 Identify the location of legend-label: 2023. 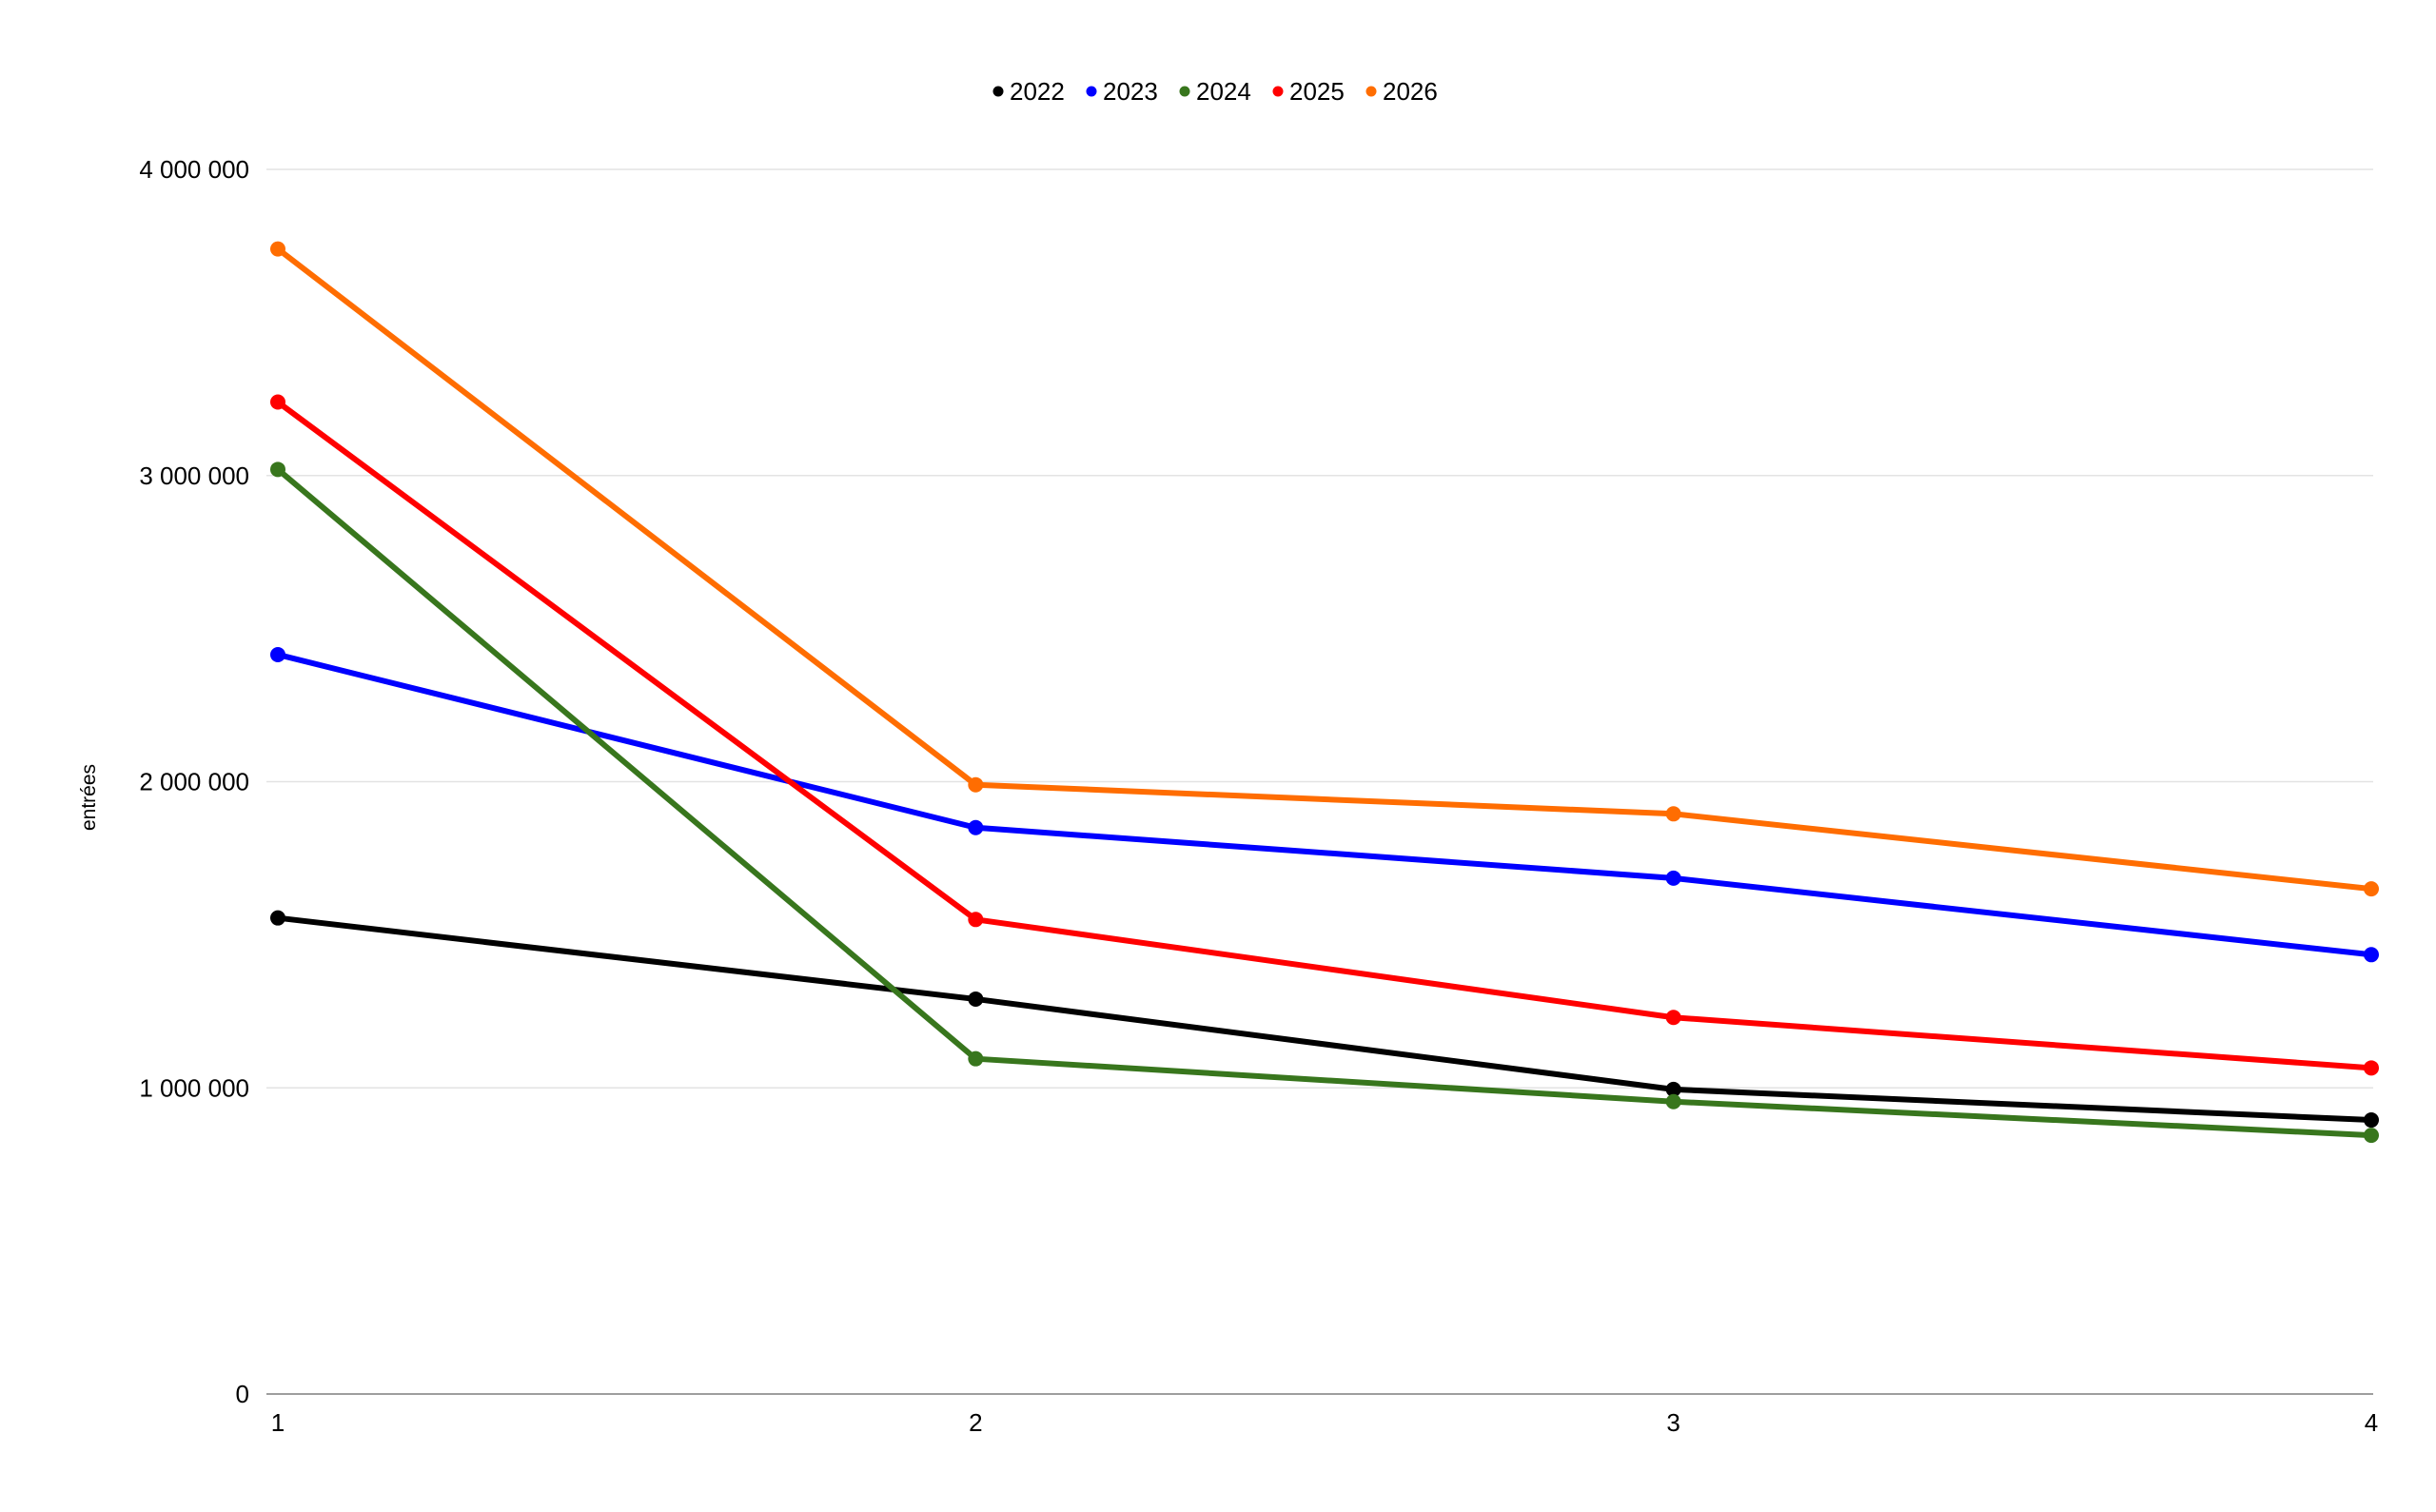
(1131, 91).